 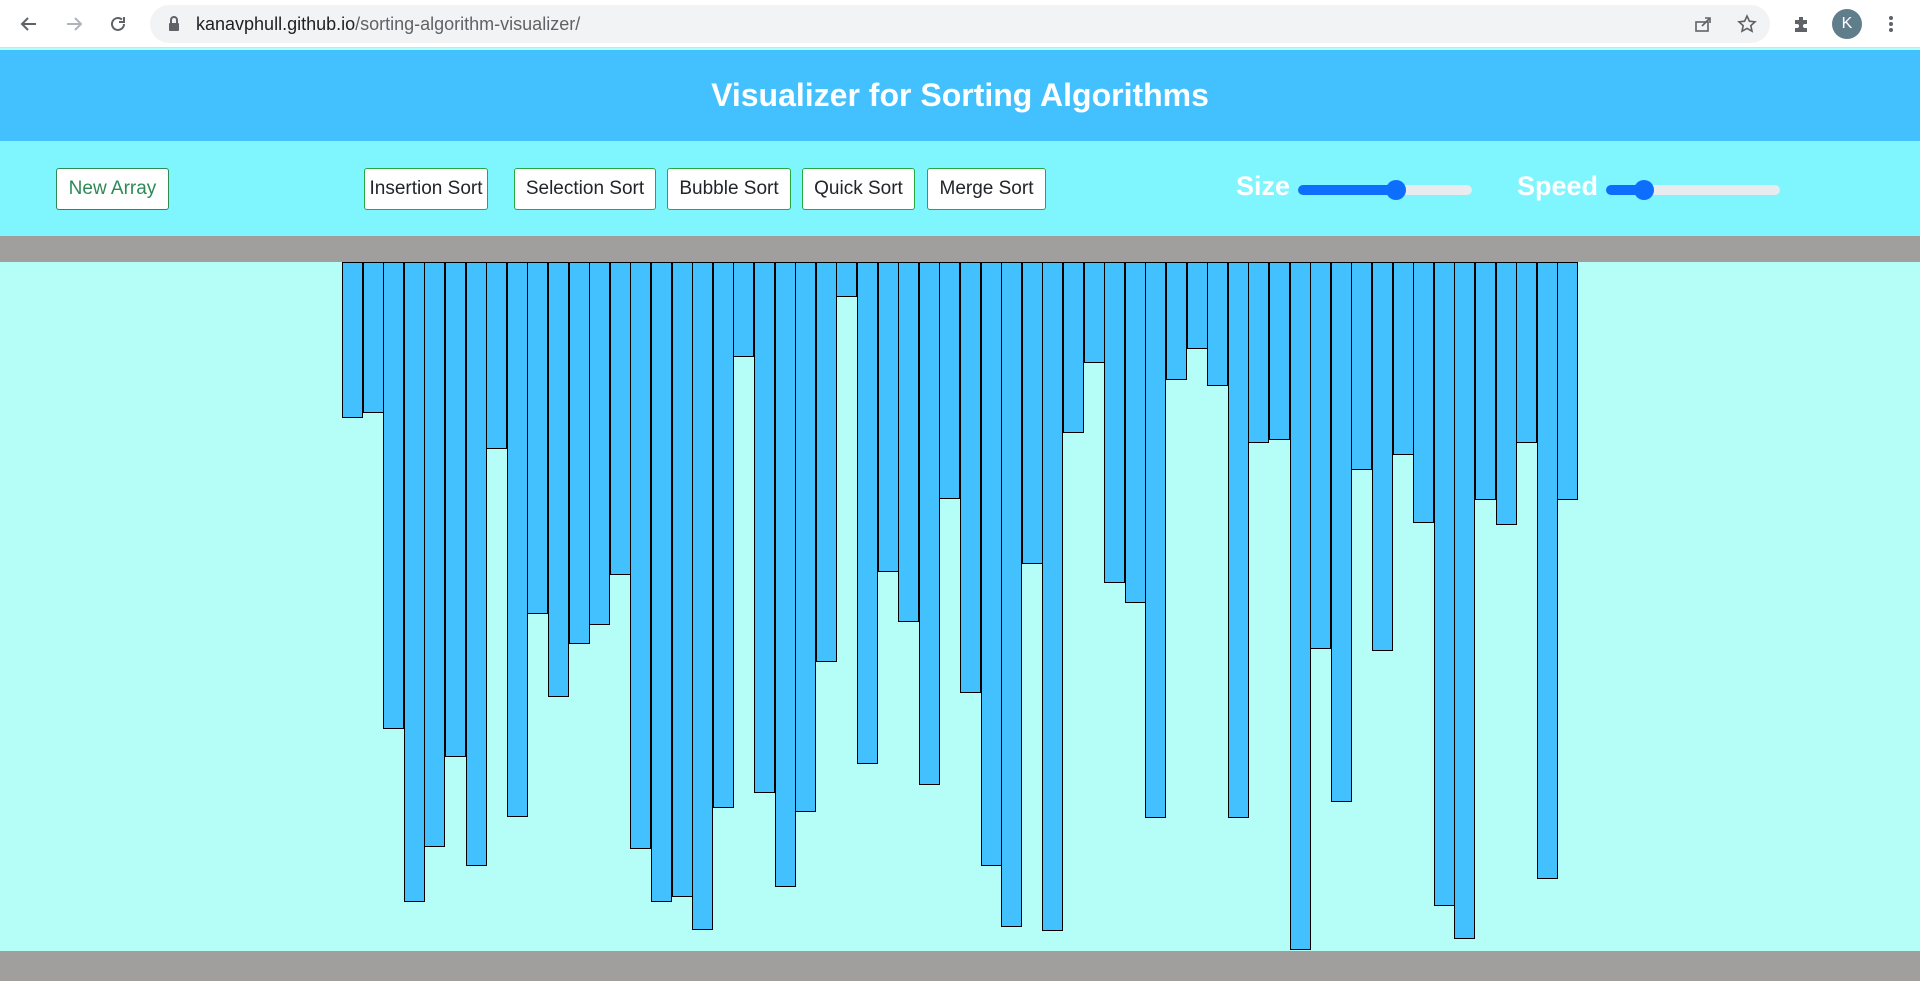 I want to click on lock-icon, so click(x=174, y=26).